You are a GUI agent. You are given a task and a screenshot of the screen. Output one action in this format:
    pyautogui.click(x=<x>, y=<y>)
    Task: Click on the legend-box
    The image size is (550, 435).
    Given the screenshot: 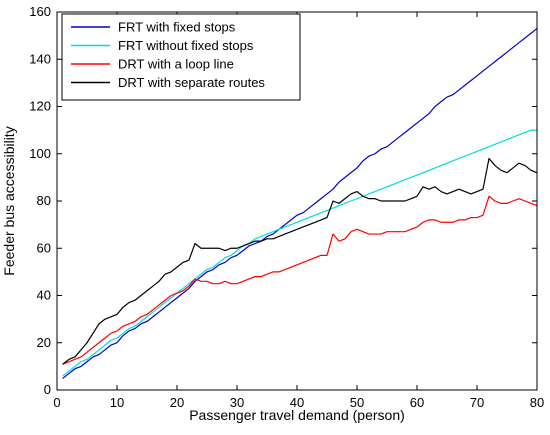 What is the action you would take?
    pyautogui.click(x=181, y=57)
    